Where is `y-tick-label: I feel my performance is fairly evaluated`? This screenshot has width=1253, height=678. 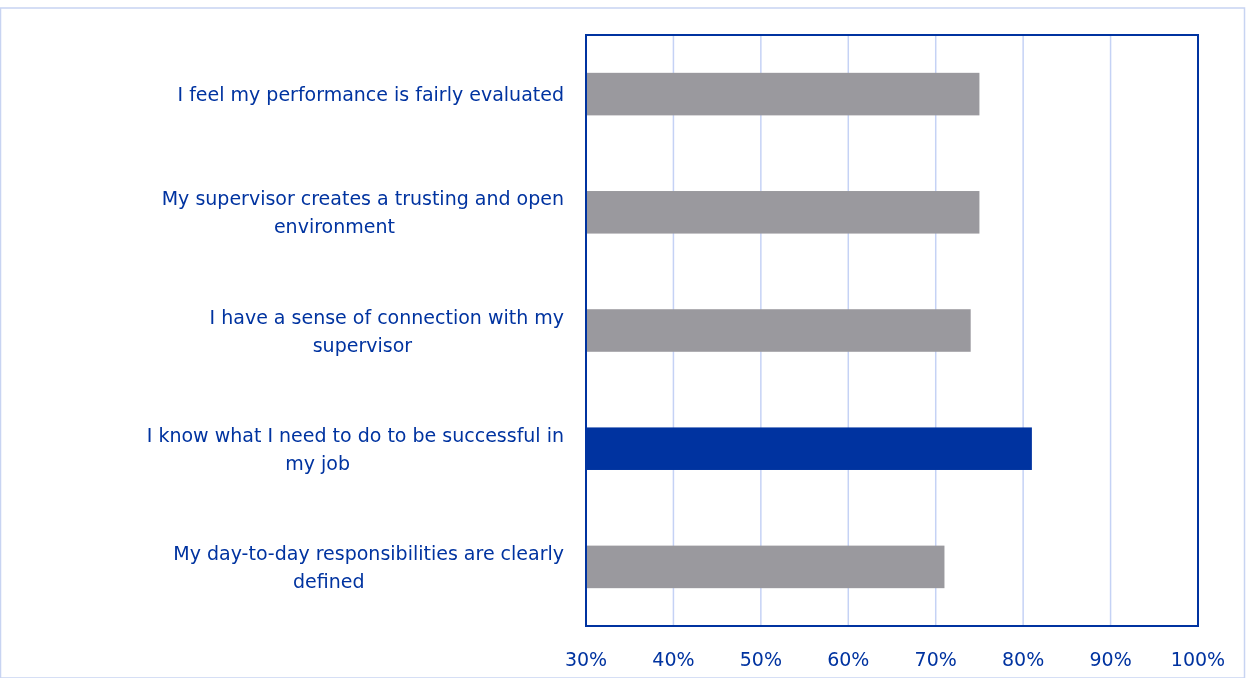 y-tick-label: I feel my performance is fairly evaluated is located at coordinates (370, 94).